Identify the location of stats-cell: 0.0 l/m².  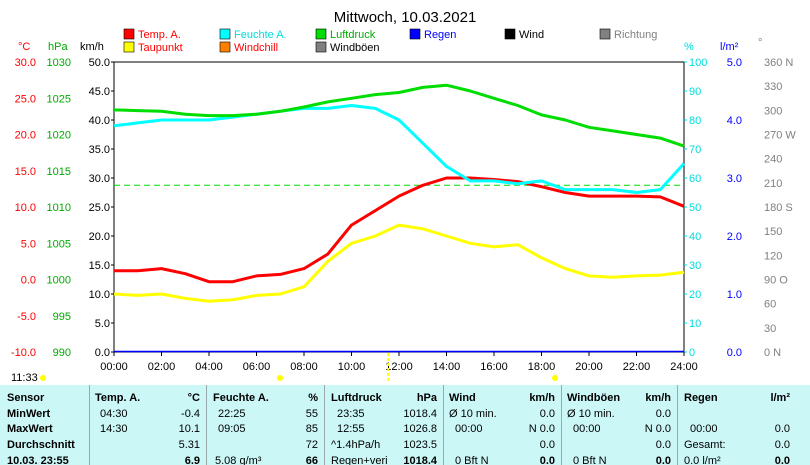
(702, 460).